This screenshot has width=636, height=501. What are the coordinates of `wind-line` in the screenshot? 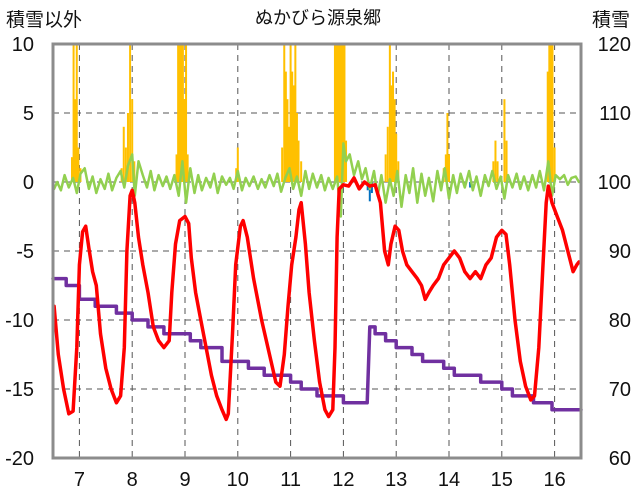 It's located at (316, 180).